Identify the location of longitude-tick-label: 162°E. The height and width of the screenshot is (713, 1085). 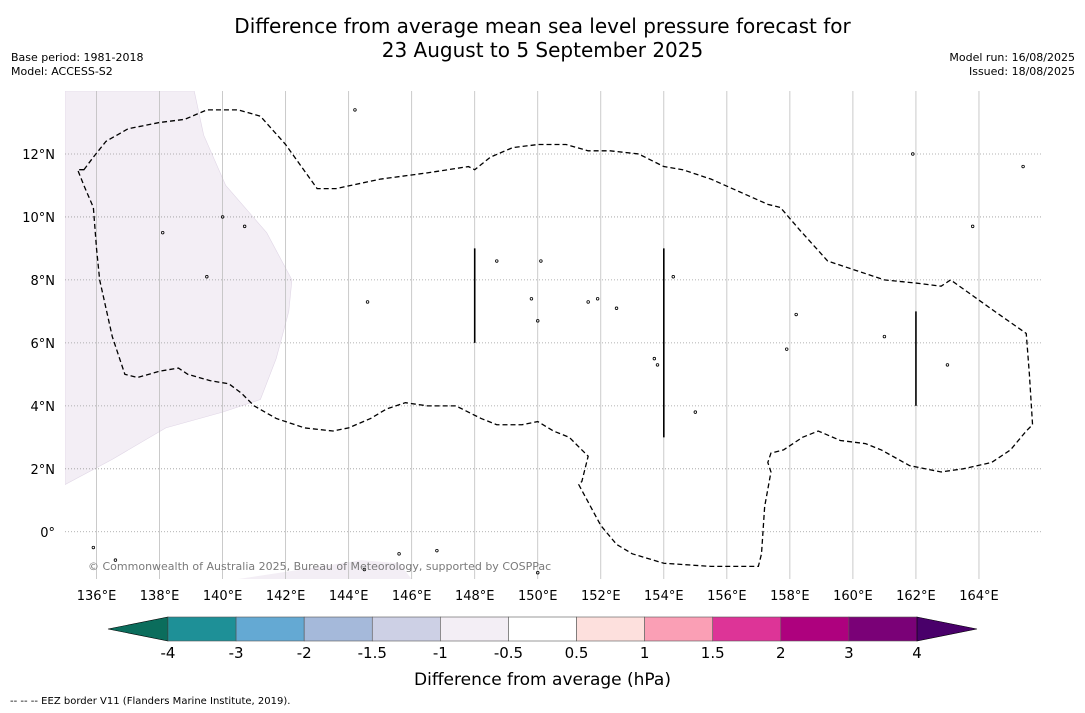
(916, 596).